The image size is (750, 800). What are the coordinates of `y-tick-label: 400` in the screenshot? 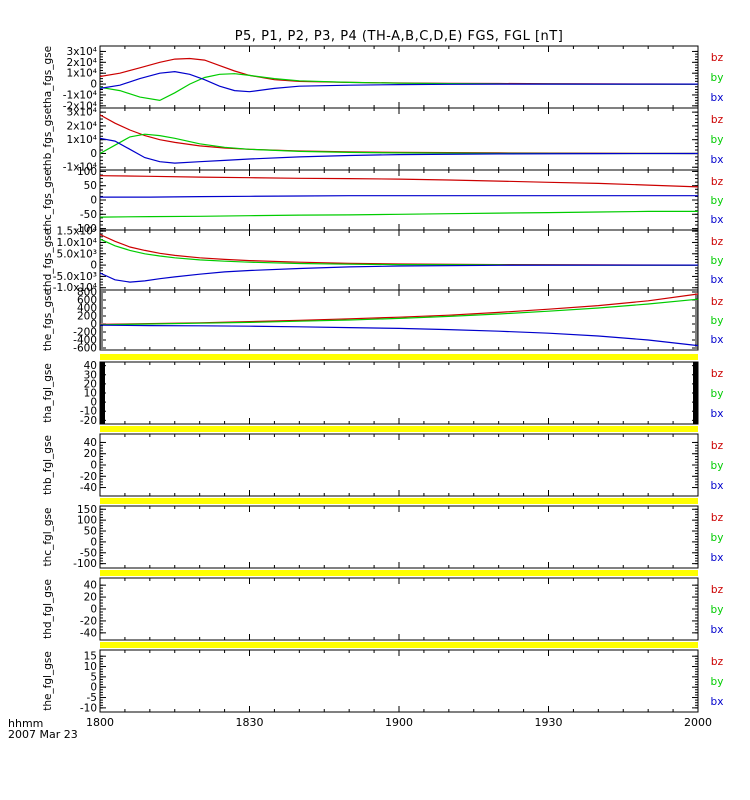 It's located at (87, 309).